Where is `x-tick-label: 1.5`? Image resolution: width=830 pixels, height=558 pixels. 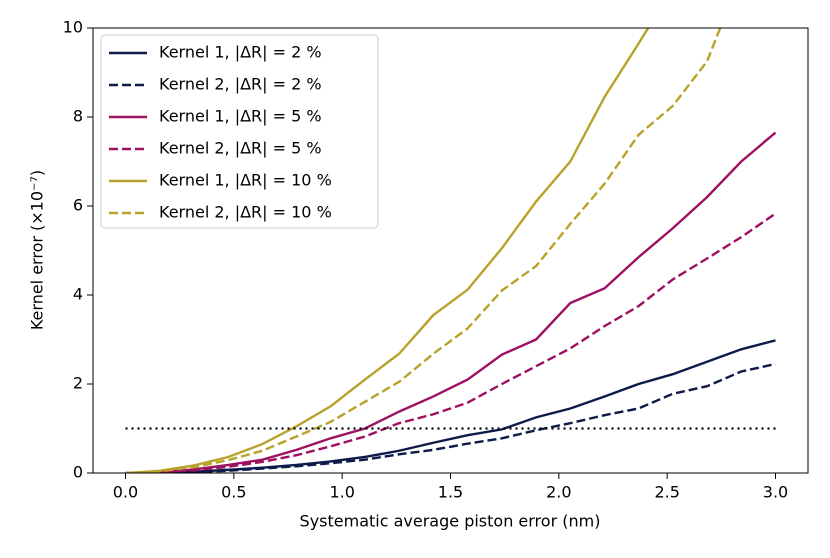 x-tick-label: 1.5 is located at coordinates (450, 492).